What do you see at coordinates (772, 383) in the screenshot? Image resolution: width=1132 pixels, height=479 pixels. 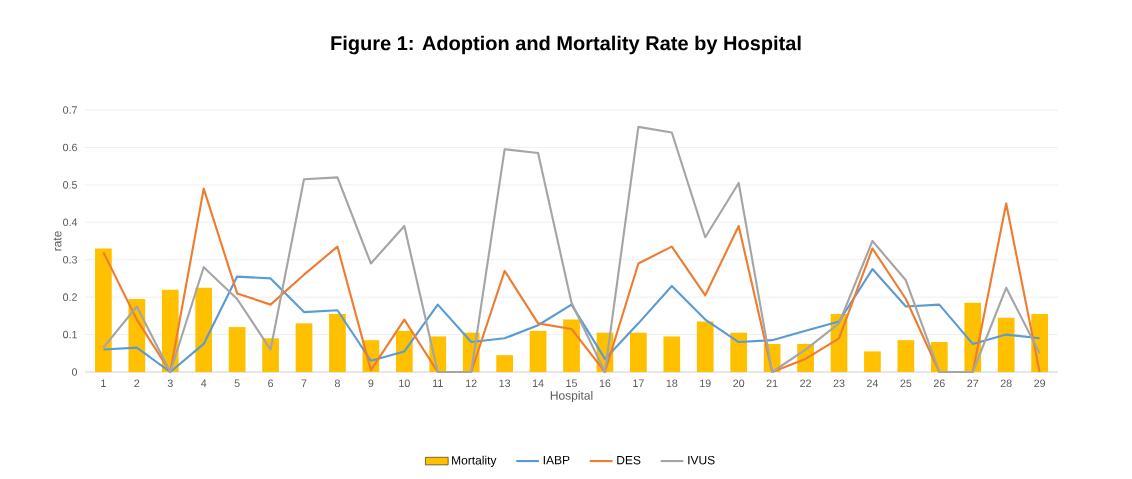 I see `x-tick-label: 21` at bounding box center [772, 383].